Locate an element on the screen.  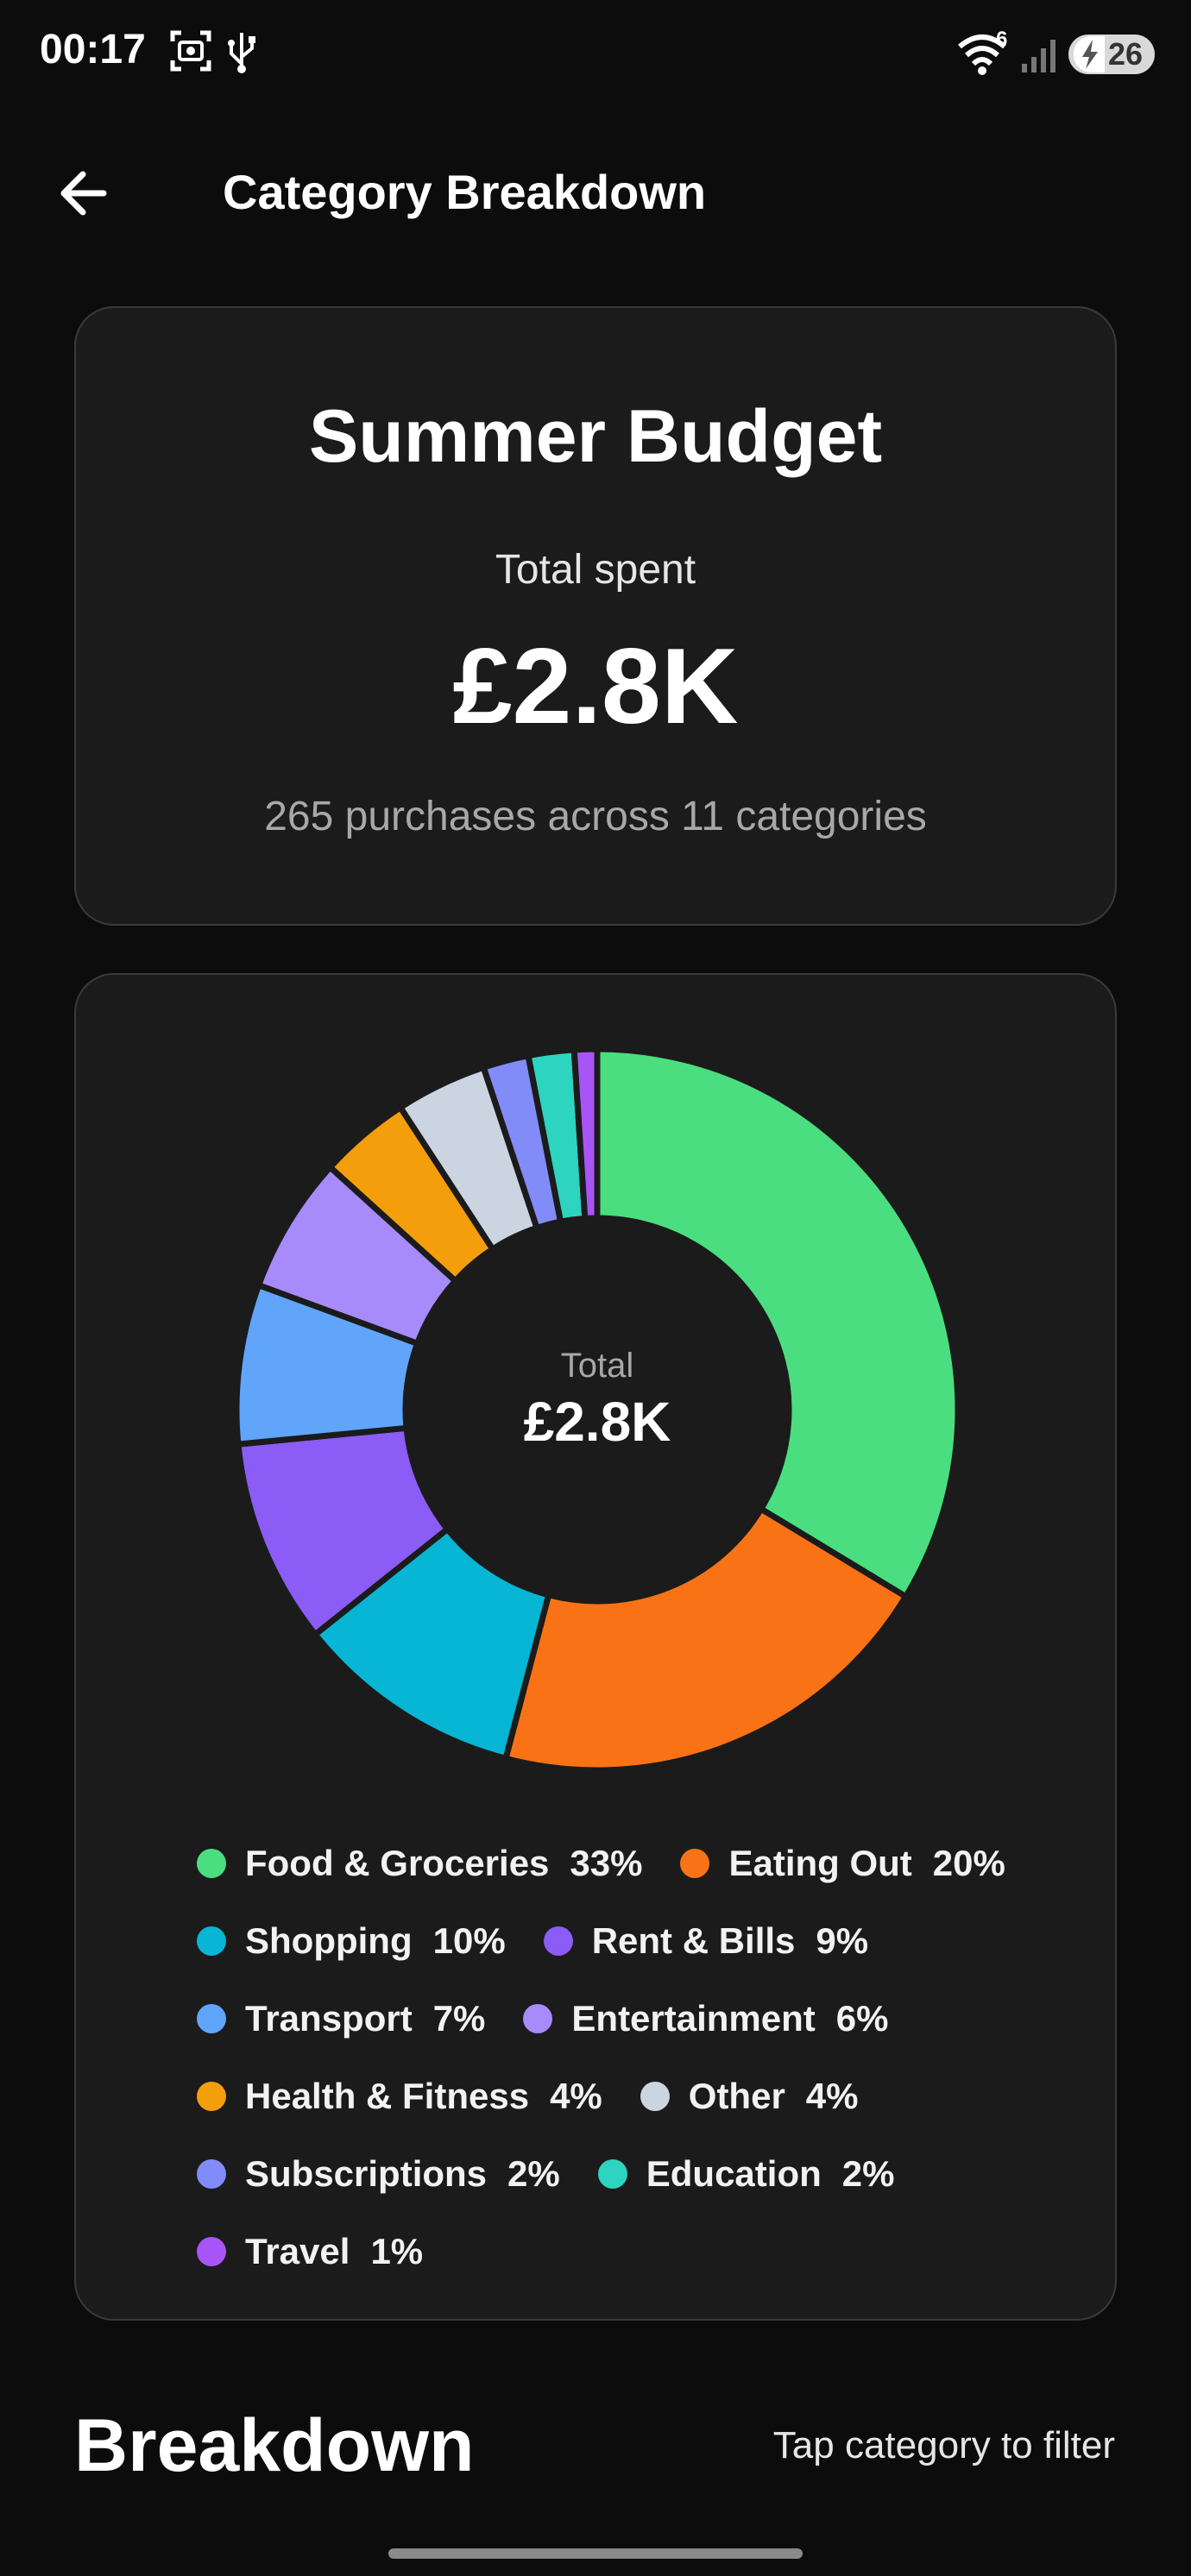
legend-percentage: 6% is located at coordinates (862, 2018).